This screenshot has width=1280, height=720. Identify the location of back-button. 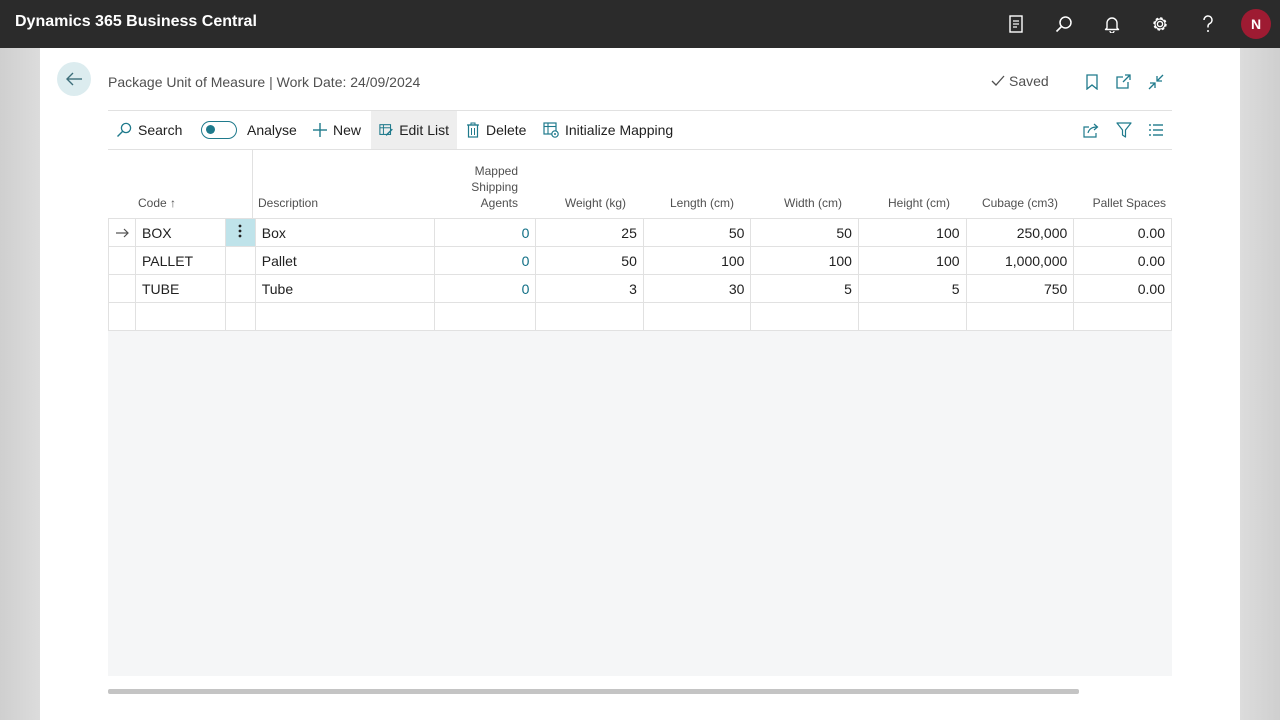
(74, 79).